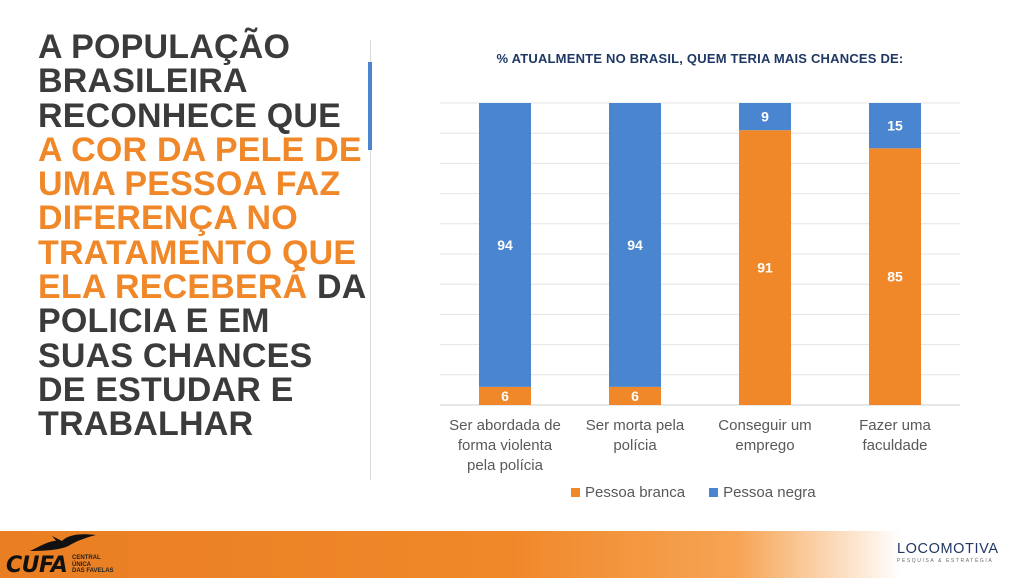 The image size is (1024, 578). I want to click on divider-accent, so click(370, 106).